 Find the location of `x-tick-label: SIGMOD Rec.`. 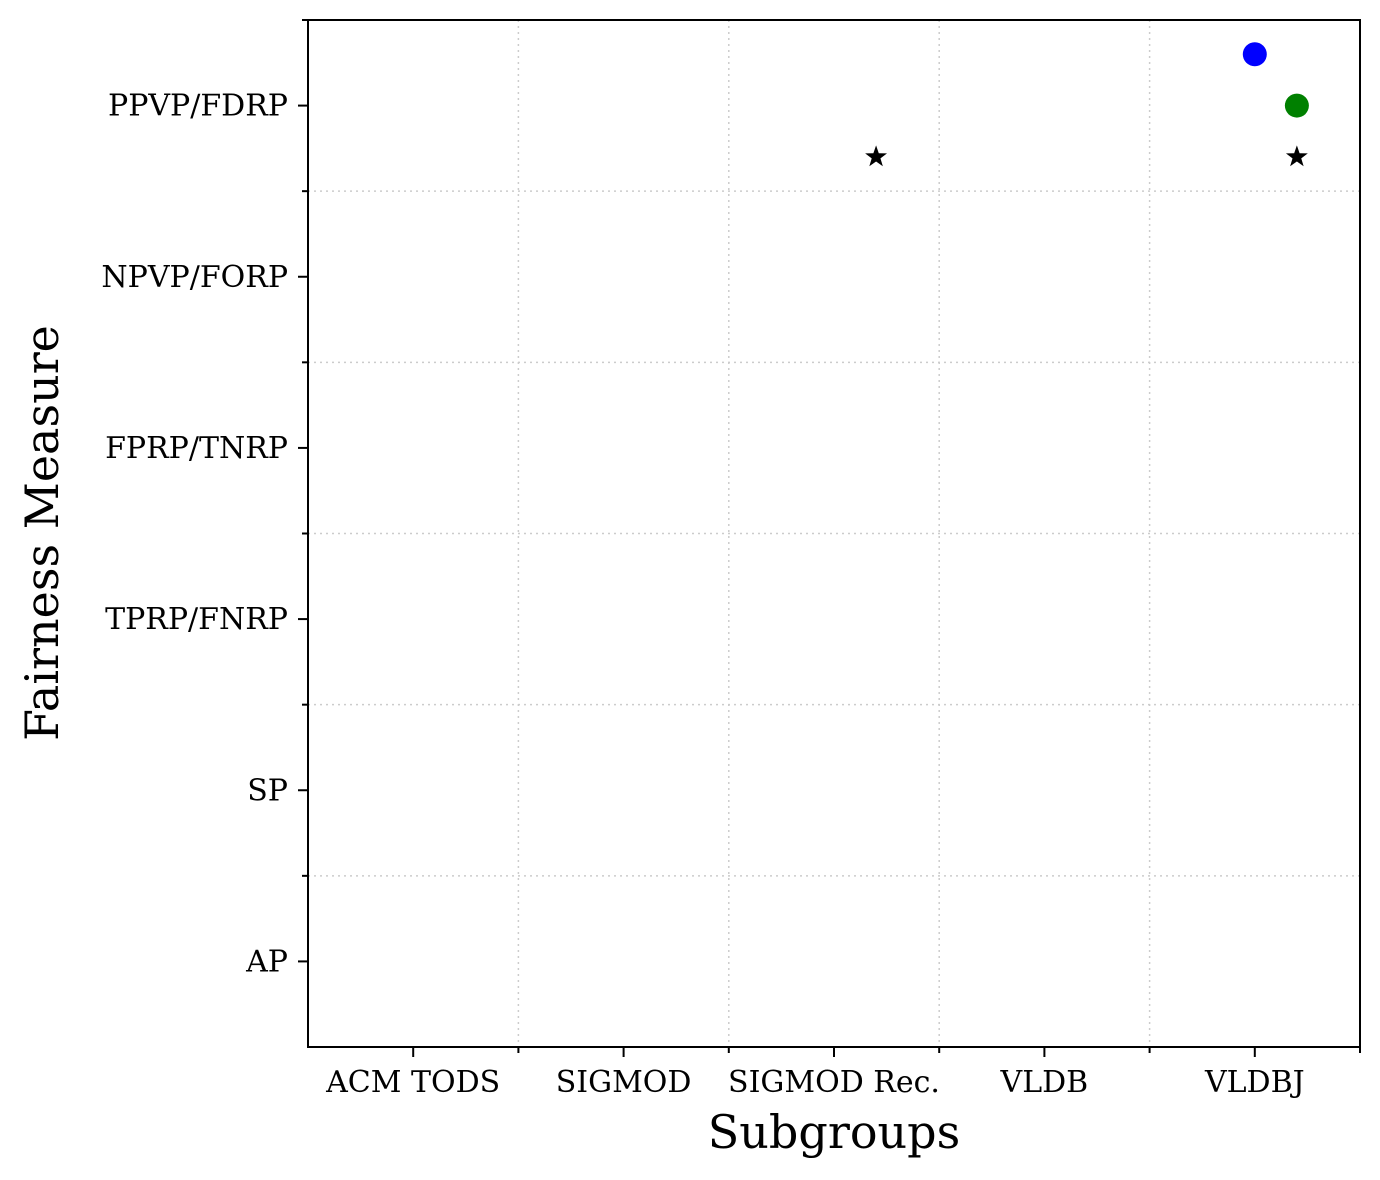

x-tick-label: SIGMOD Rec. is located at coordinates (834, 1082).